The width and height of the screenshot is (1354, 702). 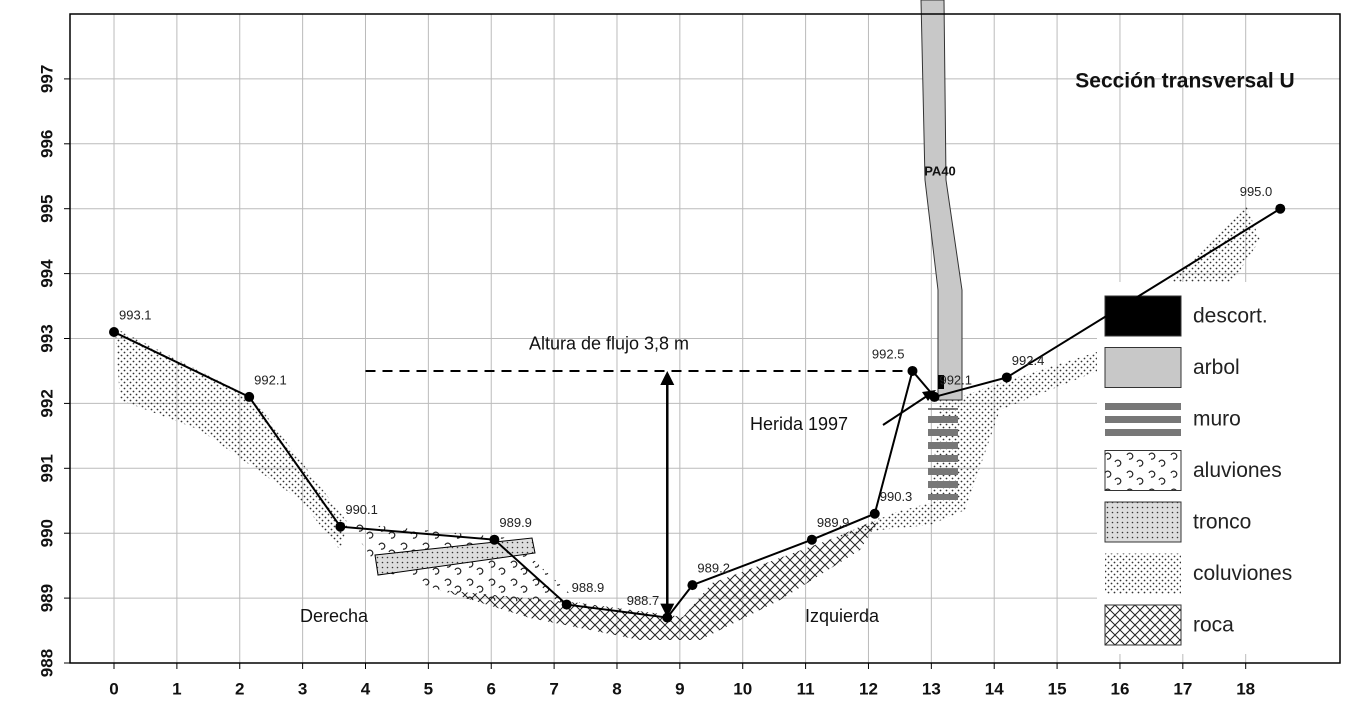 I want to click on point-label: 993.1, so click(x=135, y=314).